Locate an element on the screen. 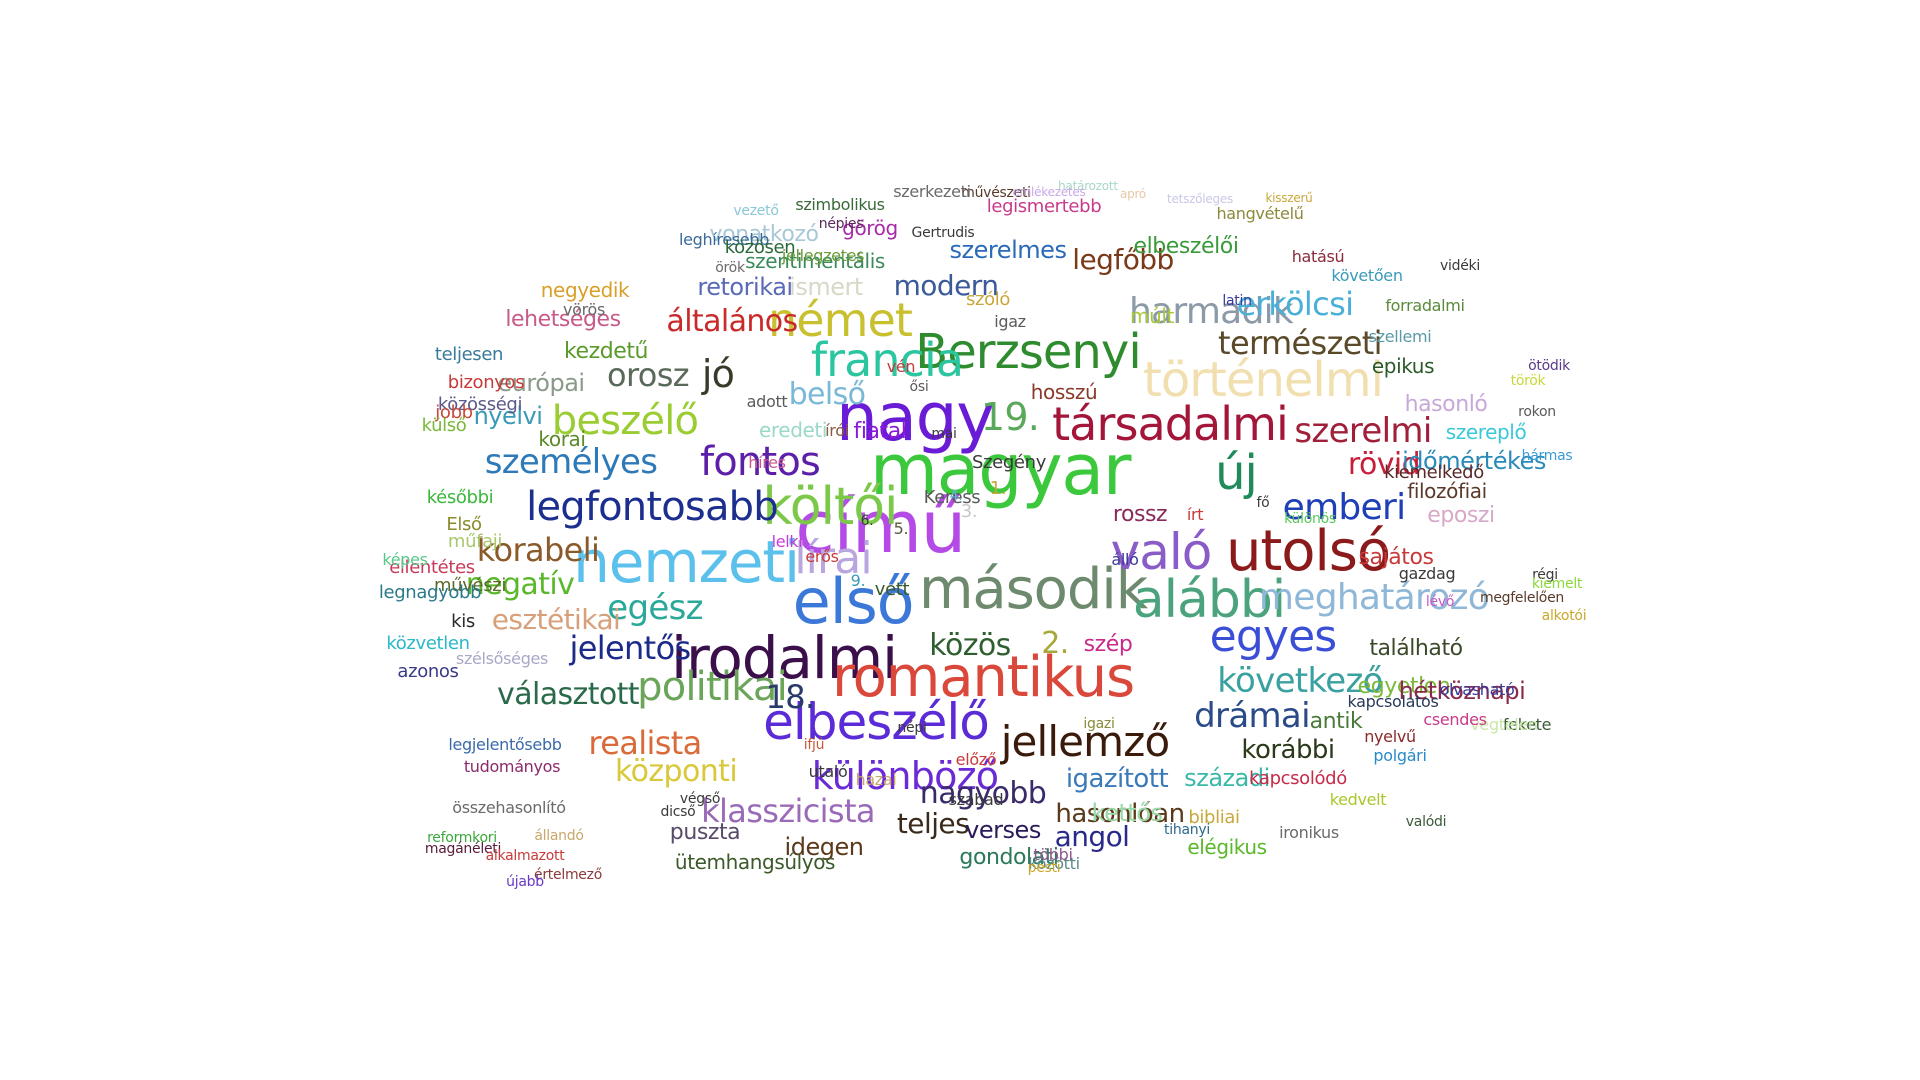  cloud-word: 18. is located at coordinates (790, 697).